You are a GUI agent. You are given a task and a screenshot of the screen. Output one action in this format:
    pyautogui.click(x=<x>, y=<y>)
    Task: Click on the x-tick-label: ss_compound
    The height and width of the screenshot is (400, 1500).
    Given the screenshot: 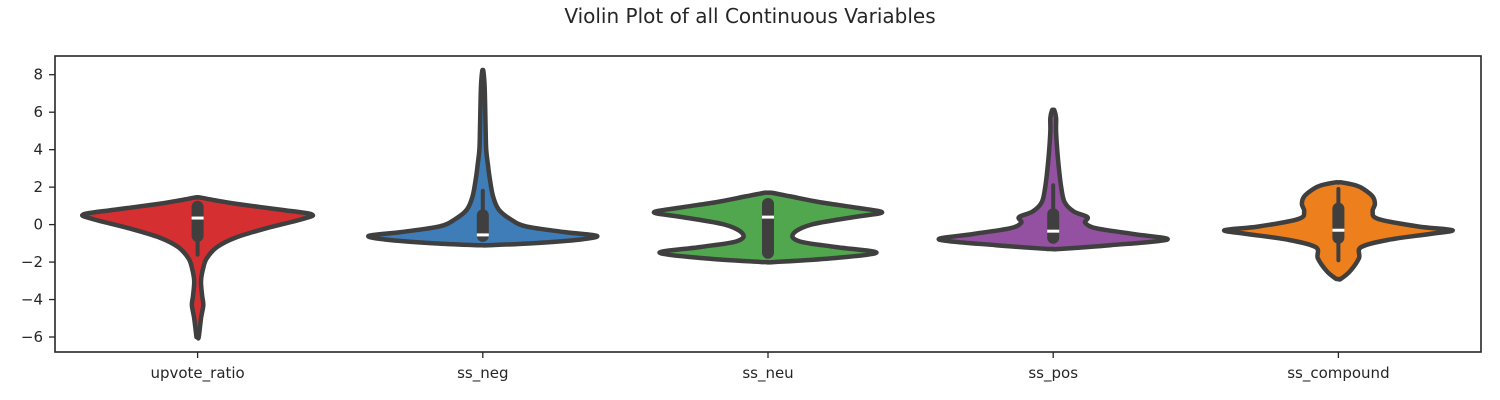 What is the action you would take?
    pyautogui.click(x=1338, y=373)
    